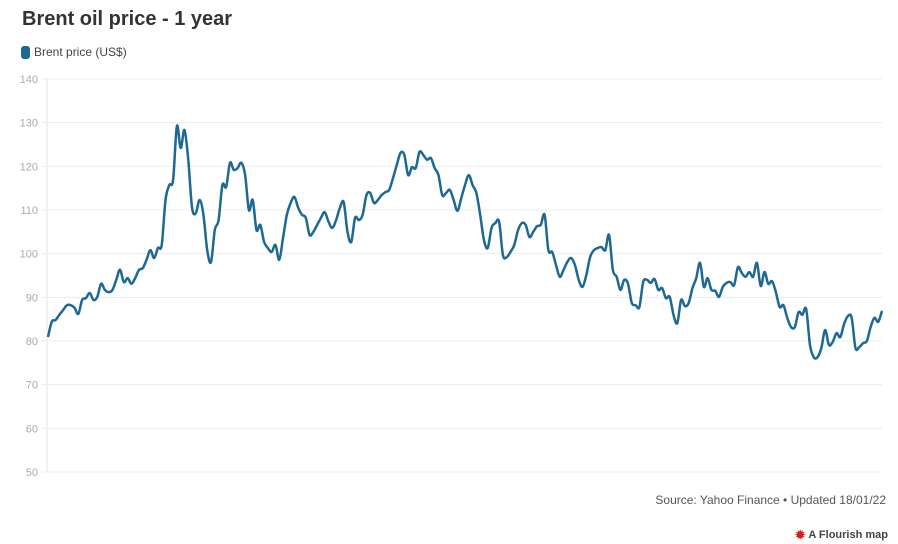  What do you see at coordinates (80, 52) in the screenshot?
I see `legend-label: Brent price (US$)` at bounding box center [80, 52].